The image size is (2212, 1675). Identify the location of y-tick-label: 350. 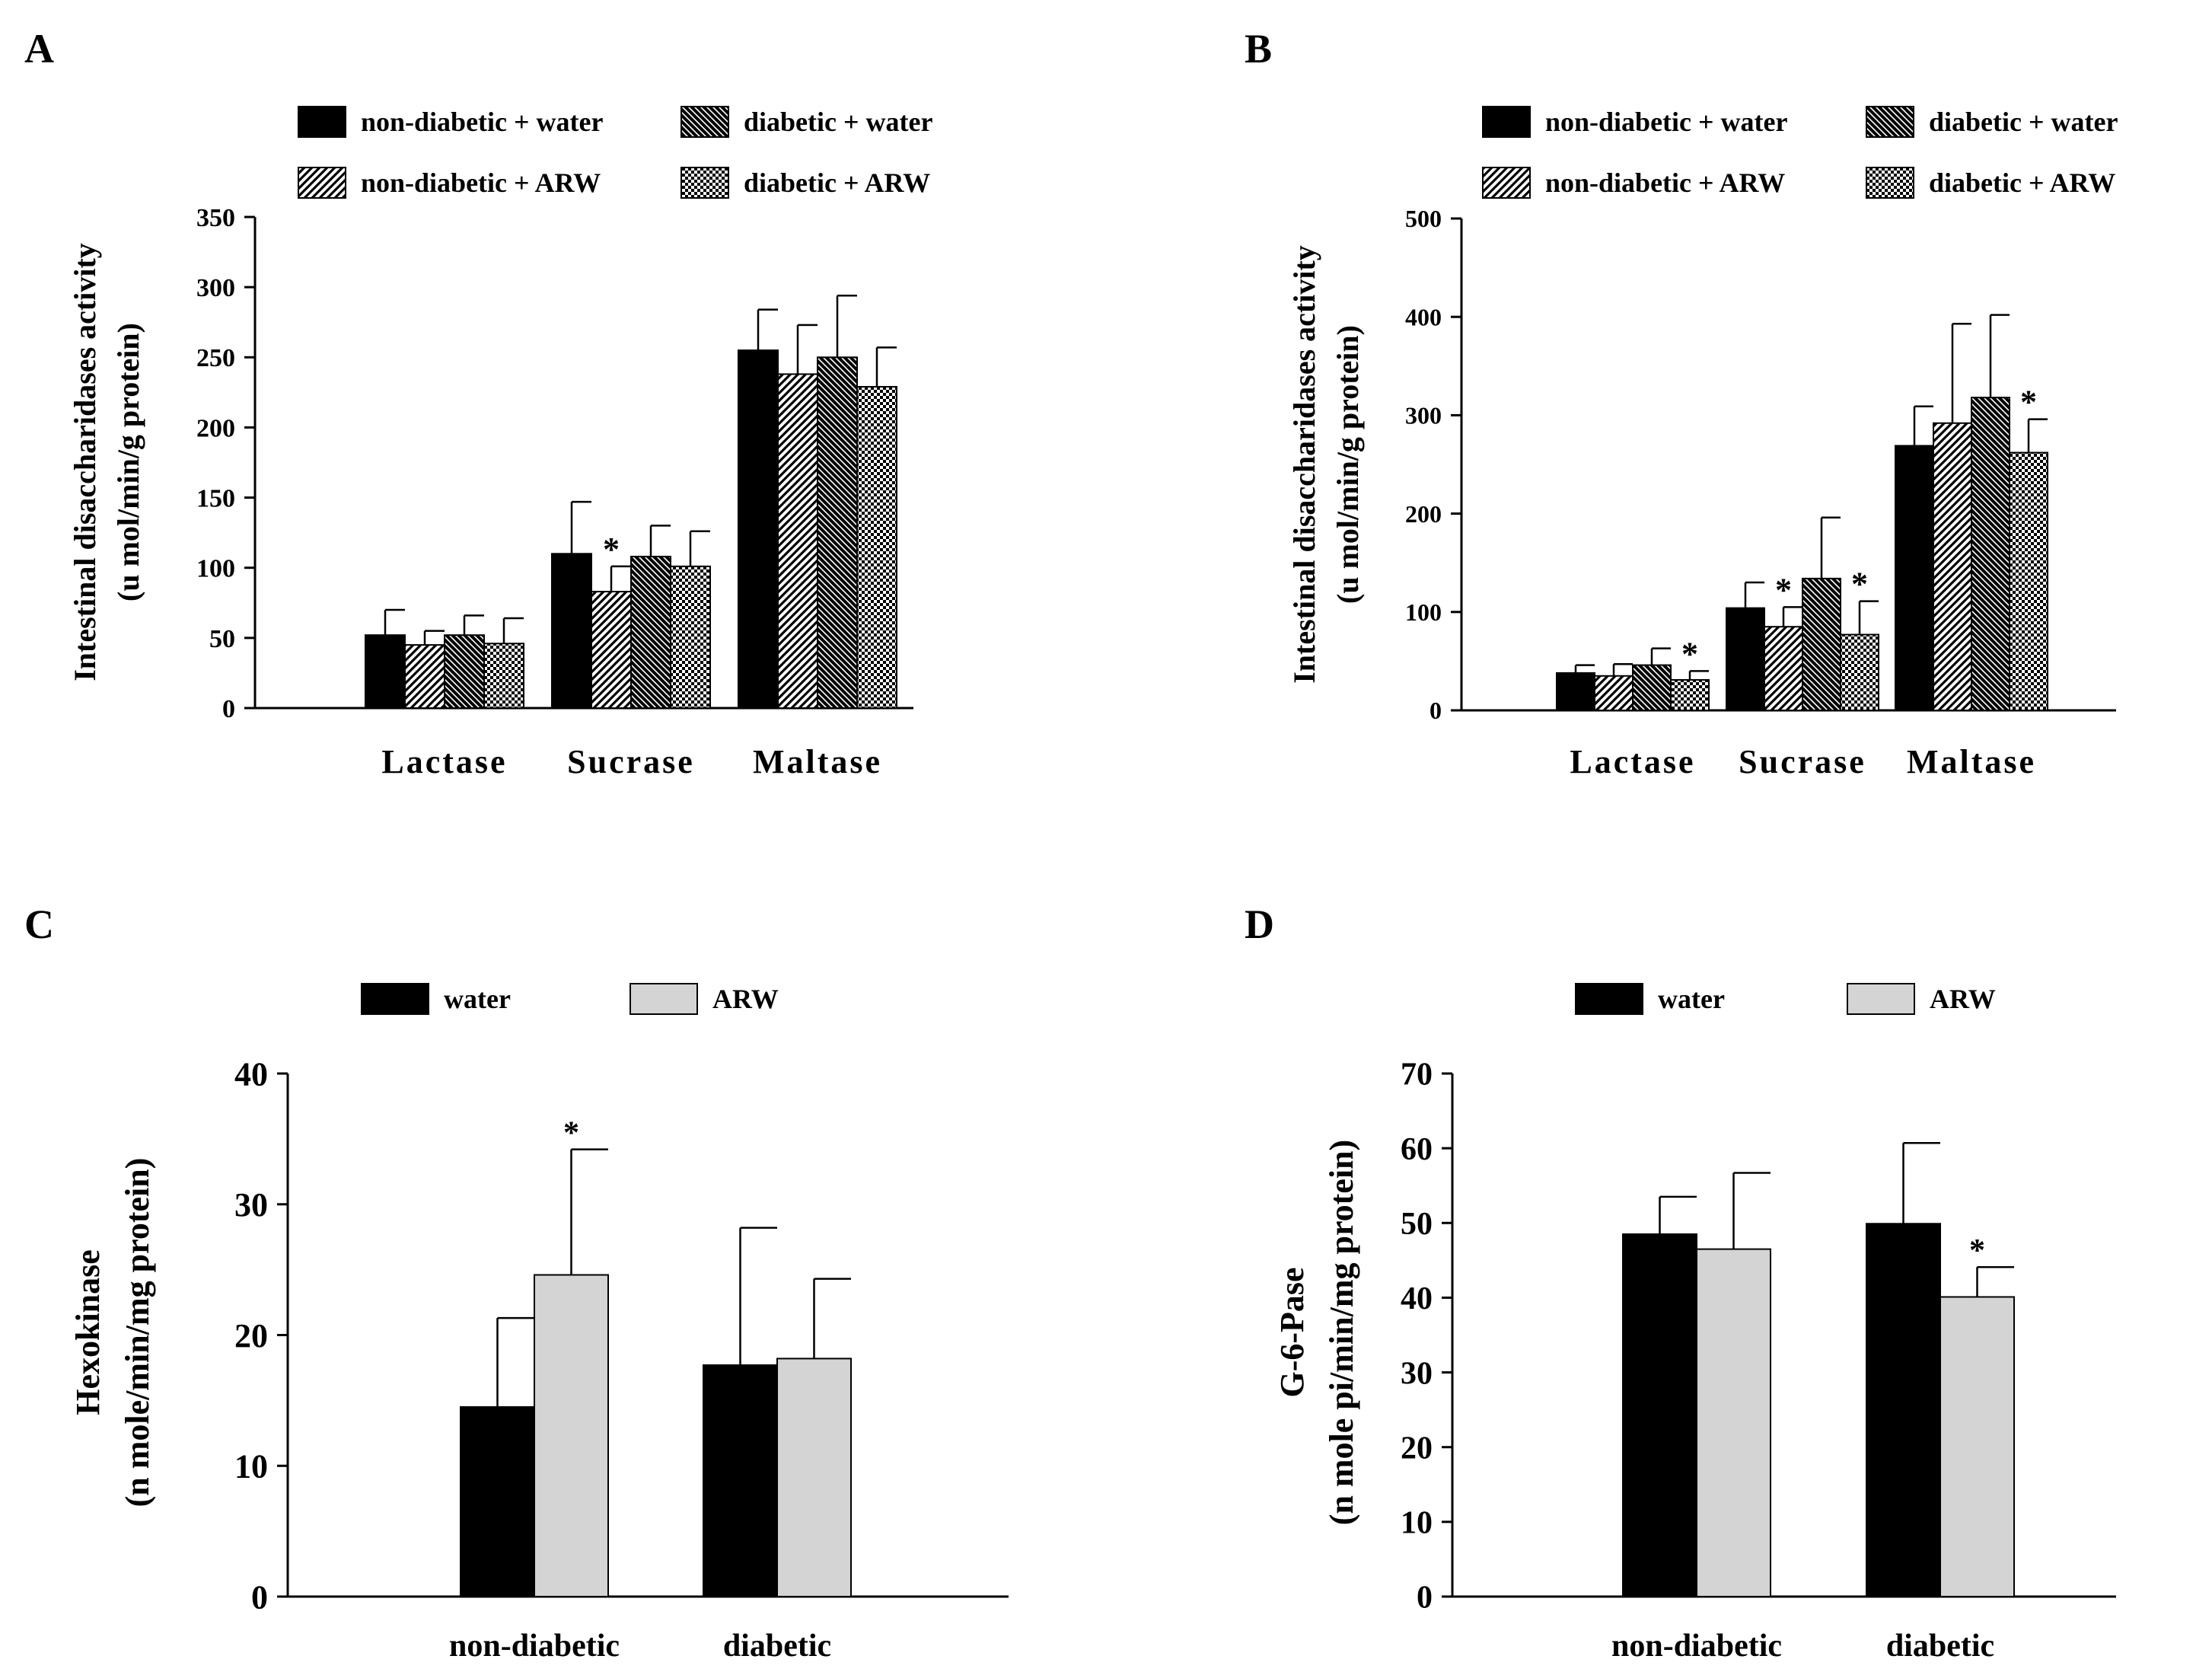
(215, 218).